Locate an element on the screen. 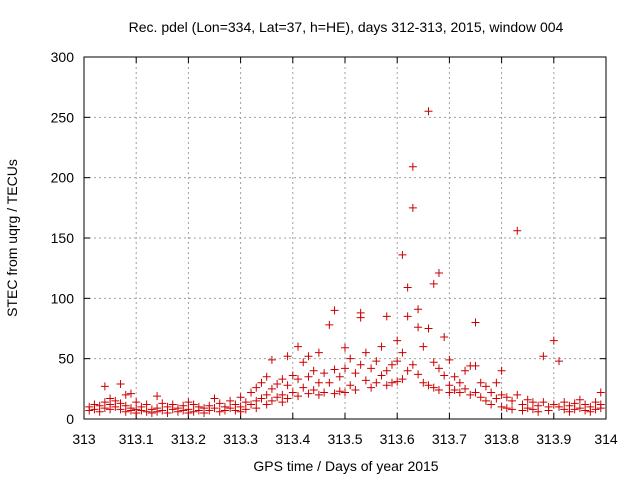  y-tick-label: 50 is located at coordinates (66, 359).